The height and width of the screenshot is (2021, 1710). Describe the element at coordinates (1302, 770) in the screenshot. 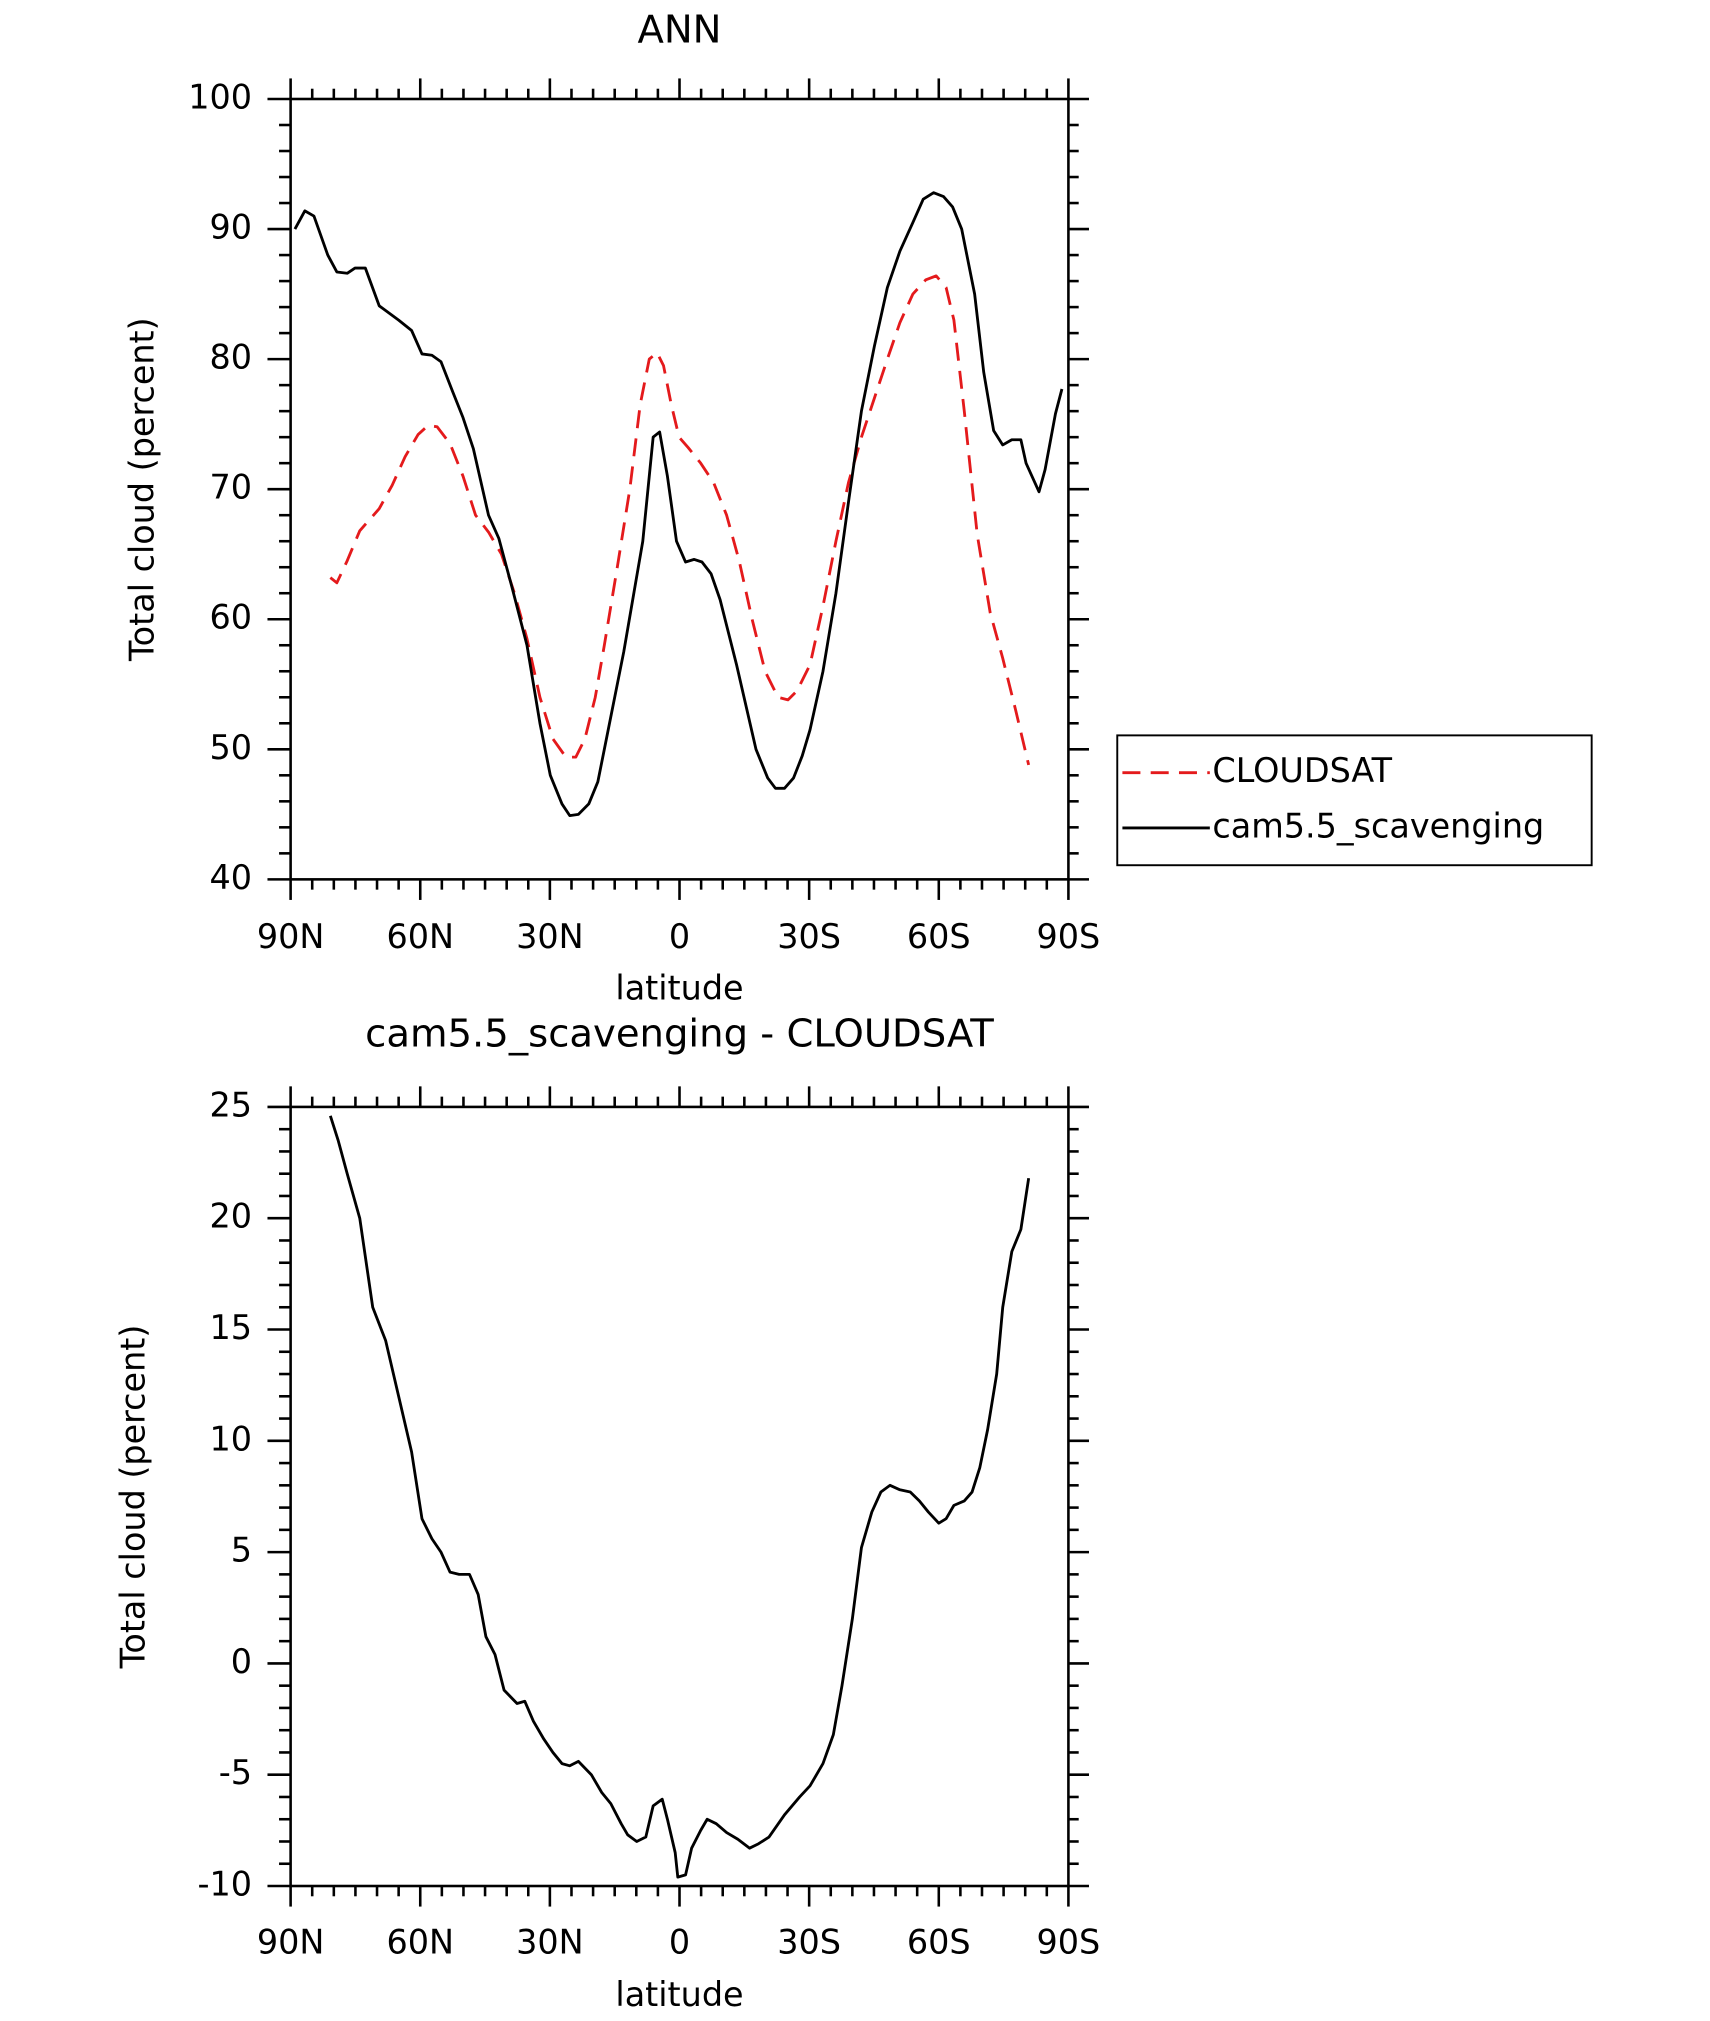

I see `legend-label: CLOUDSAT` at that location.